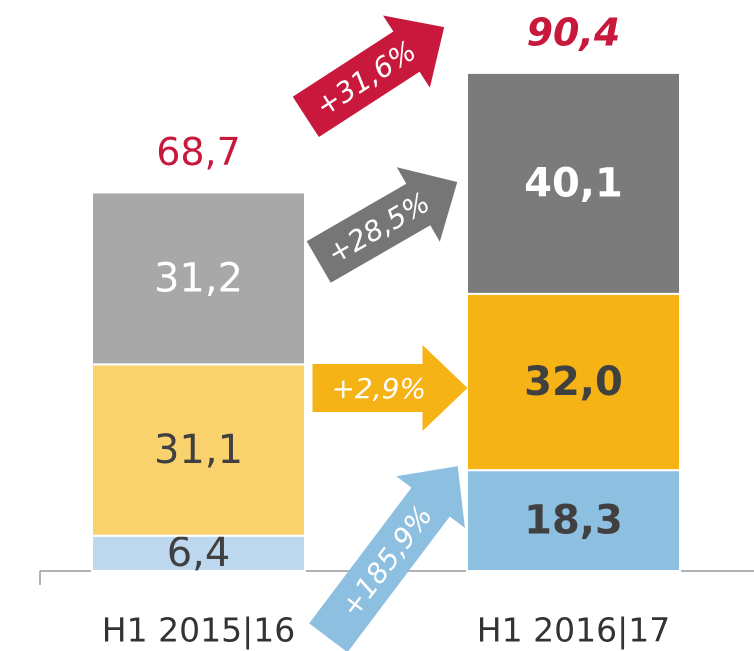 Image resolution: width=754 pixels, height=651 pixels. I want to click on change-label: +185,9%, so click(386, 561).